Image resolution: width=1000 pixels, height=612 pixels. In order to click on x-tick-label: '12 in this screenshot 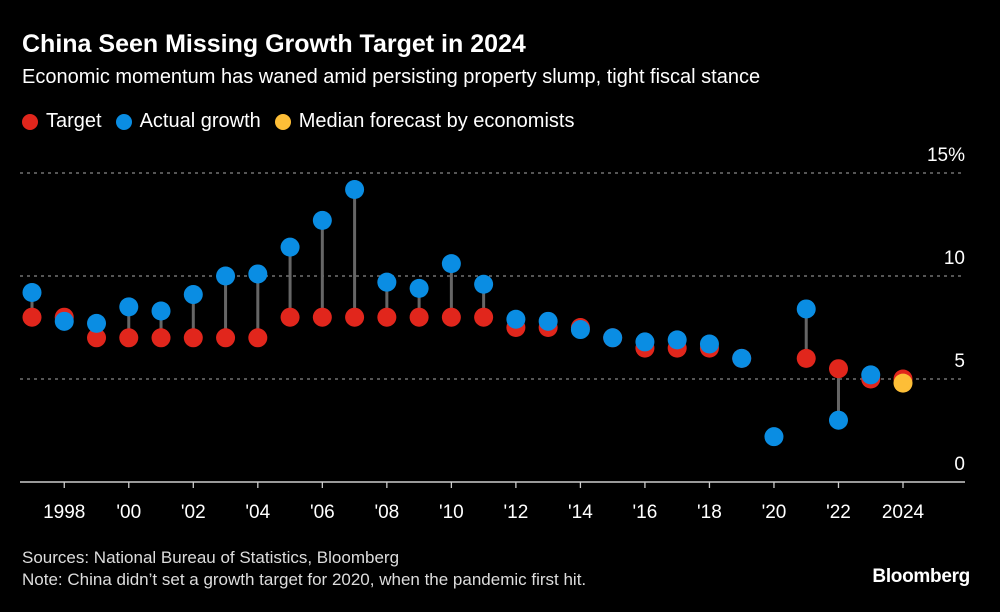, I will do `click(516, 512)`.